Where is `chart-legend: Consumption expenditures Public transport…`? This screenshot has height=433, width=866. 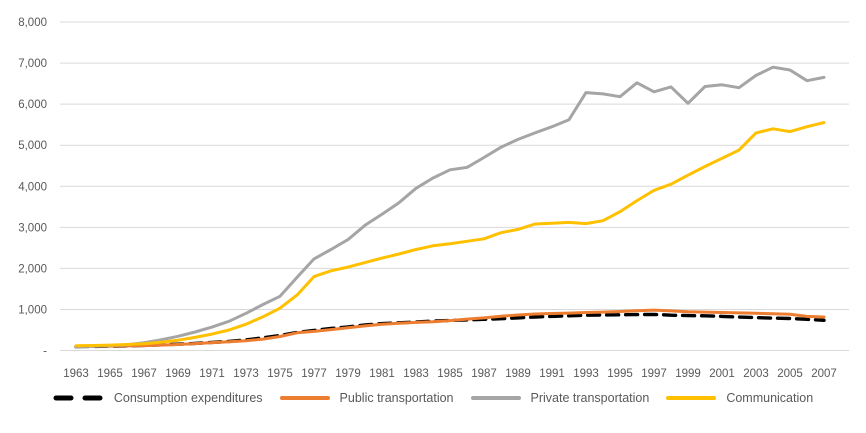
chart-legend: Consumption expenditures Public transport… is located at coordinates (433, 398).